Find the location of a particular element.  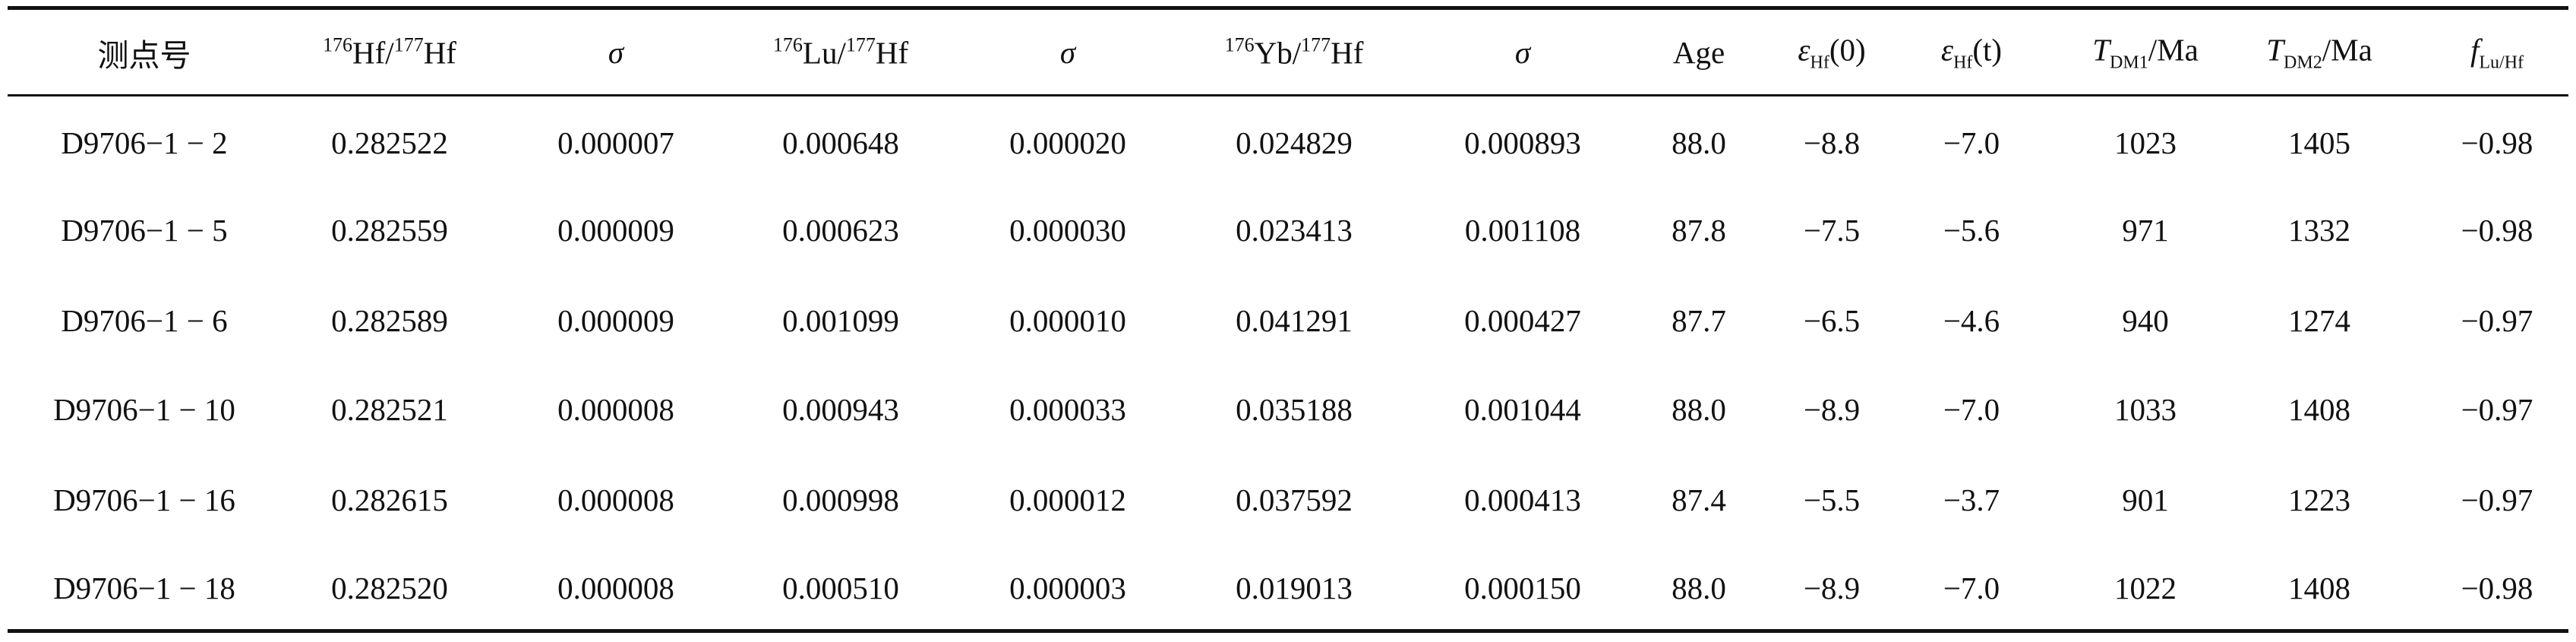

table-cell: −5.6 is located at coordinates (1971, 231).